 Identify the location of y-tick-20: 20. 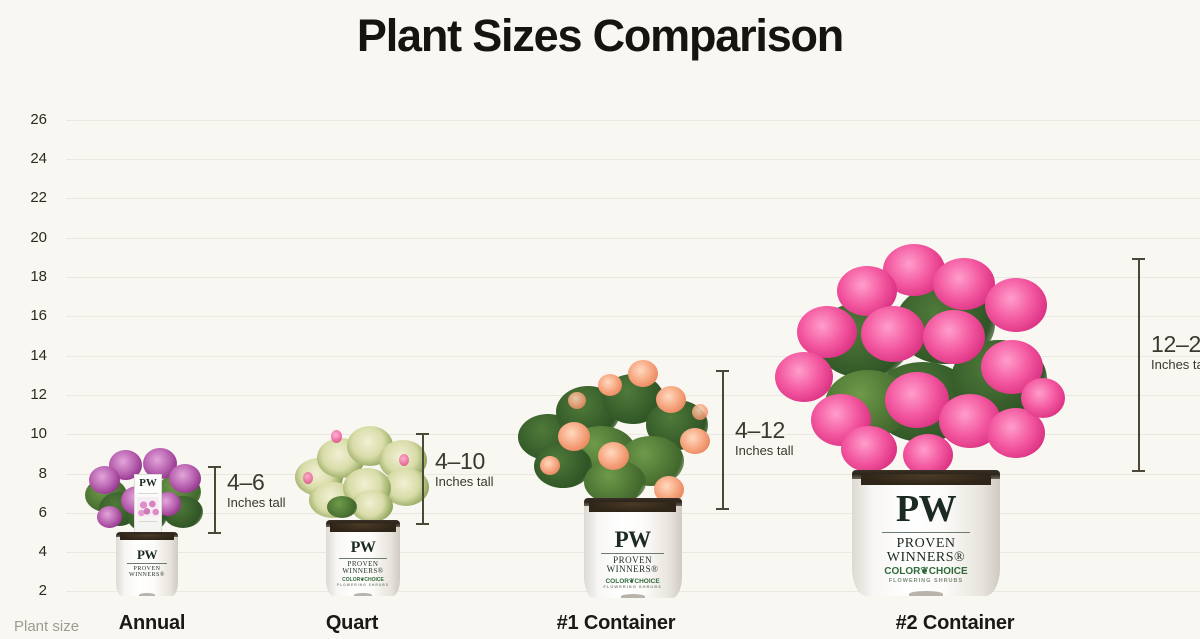
(38, 237).